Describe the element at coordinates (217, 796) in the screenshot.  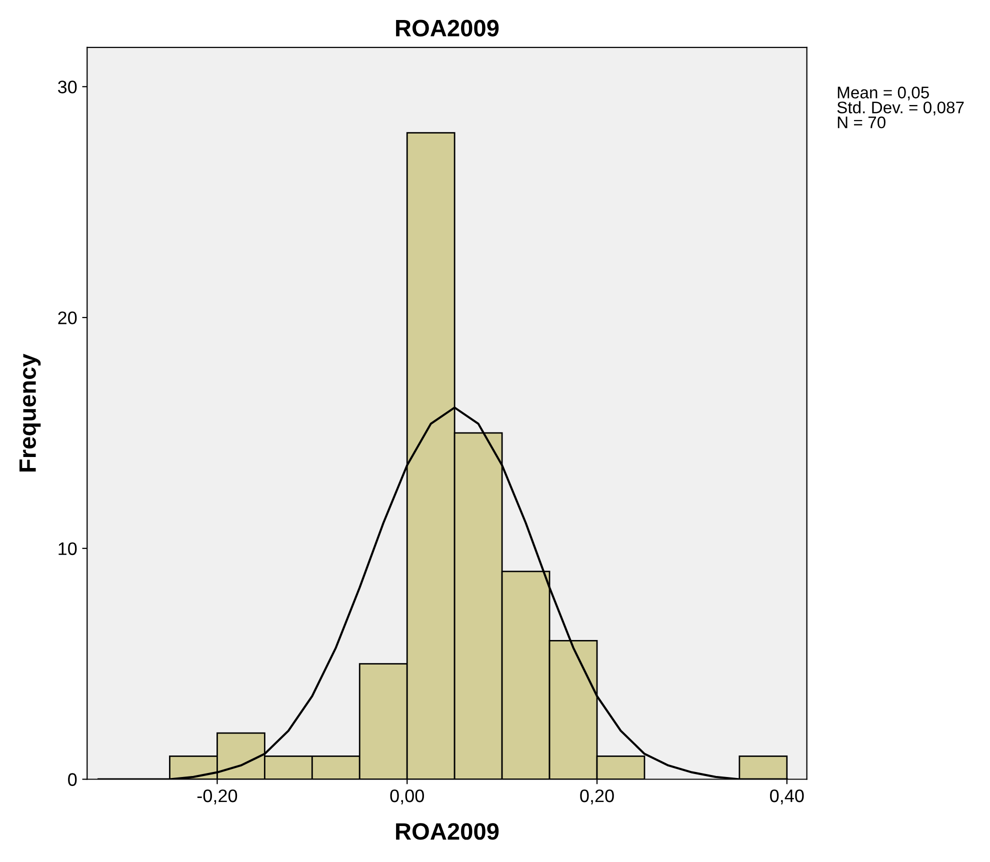
I see `x-tick-label: -0,20` at that location.